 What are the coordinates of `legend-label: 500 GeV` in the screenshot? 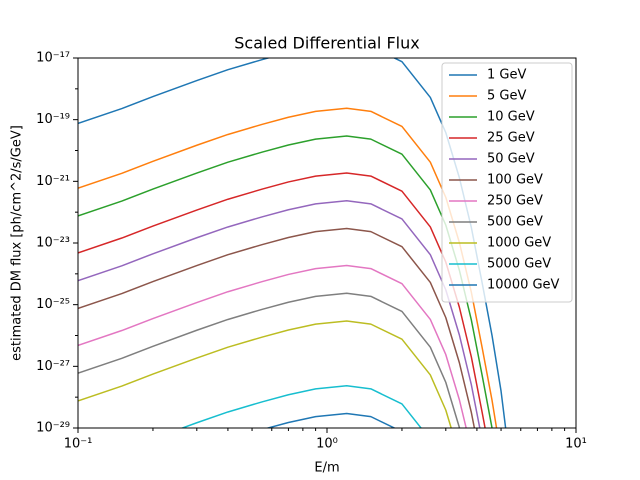 It's located at (515, 222).